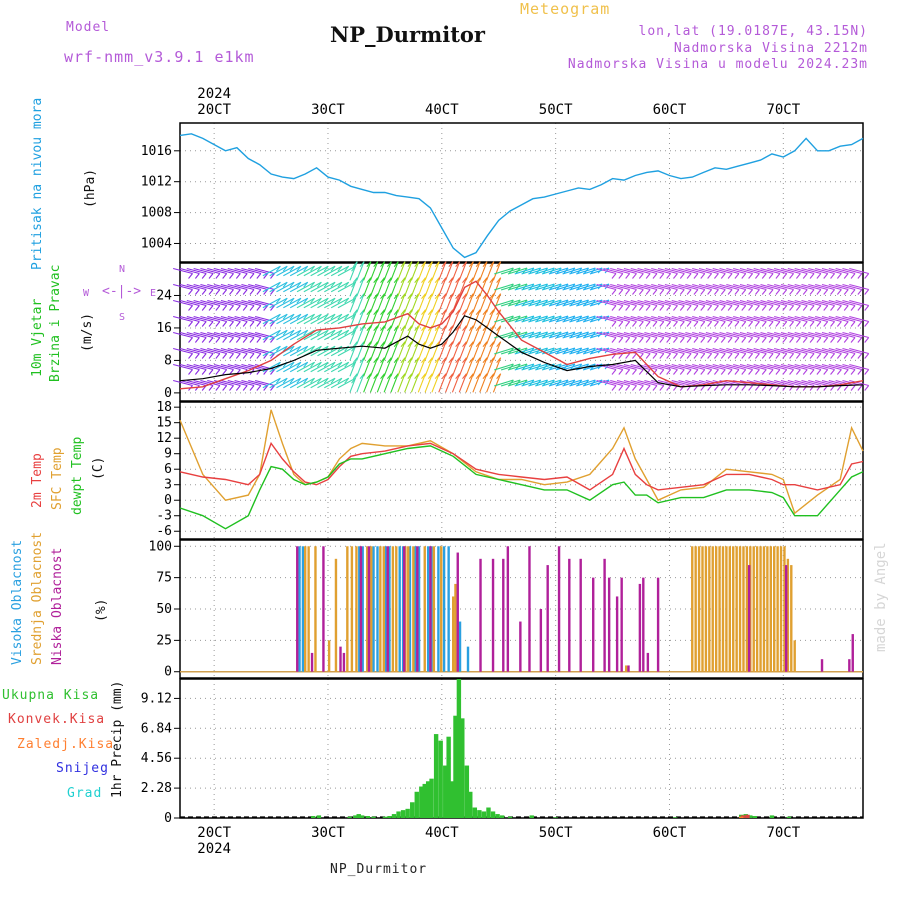 This screenshot has height=900, width=900. Describe the element at coordinates (783, 110) in the screenshot. I see `time-tick-top: 70CT` at that location.